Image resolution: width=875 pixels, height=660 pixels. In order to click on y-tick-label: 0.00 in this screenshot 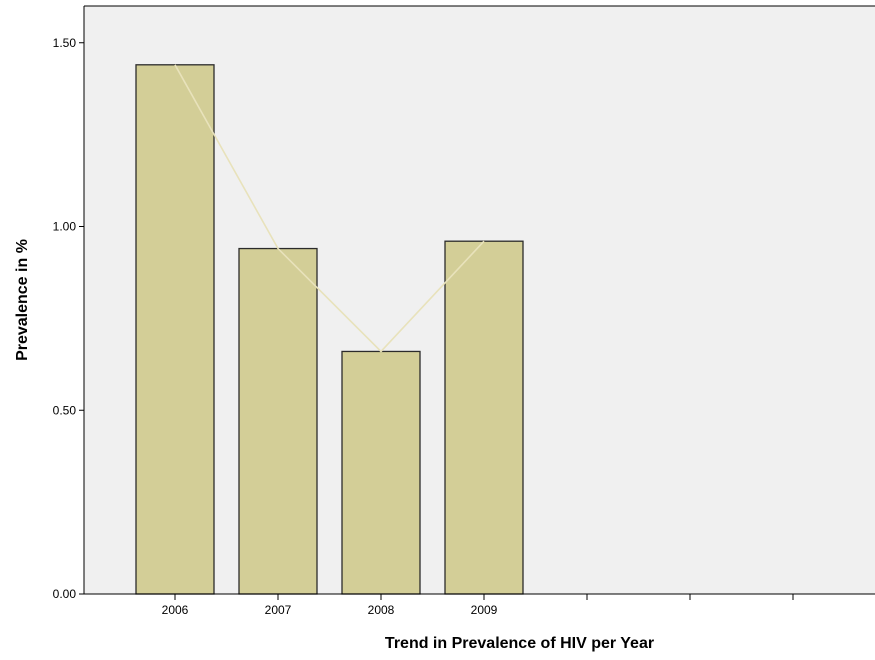, I will do `click(65, 594)`.